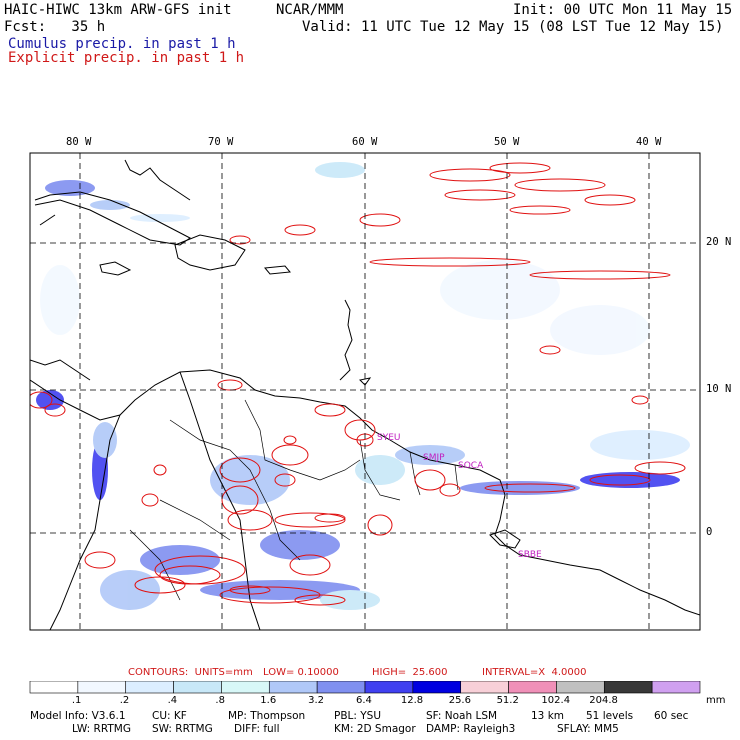 This screenshot has height=740, width=740. What do you see at coordinates (434, 458) in the screenshot?
I see `station-smjp: SMJP` at bounding box center [434, 458].